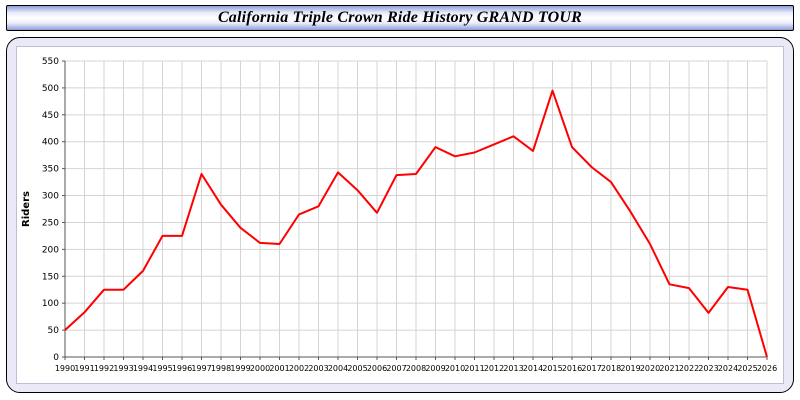 The image size is (800, 400). Describe the element at coordinates (50, 170) in the screenshot. I see `y-tick-label: 350` at that location.